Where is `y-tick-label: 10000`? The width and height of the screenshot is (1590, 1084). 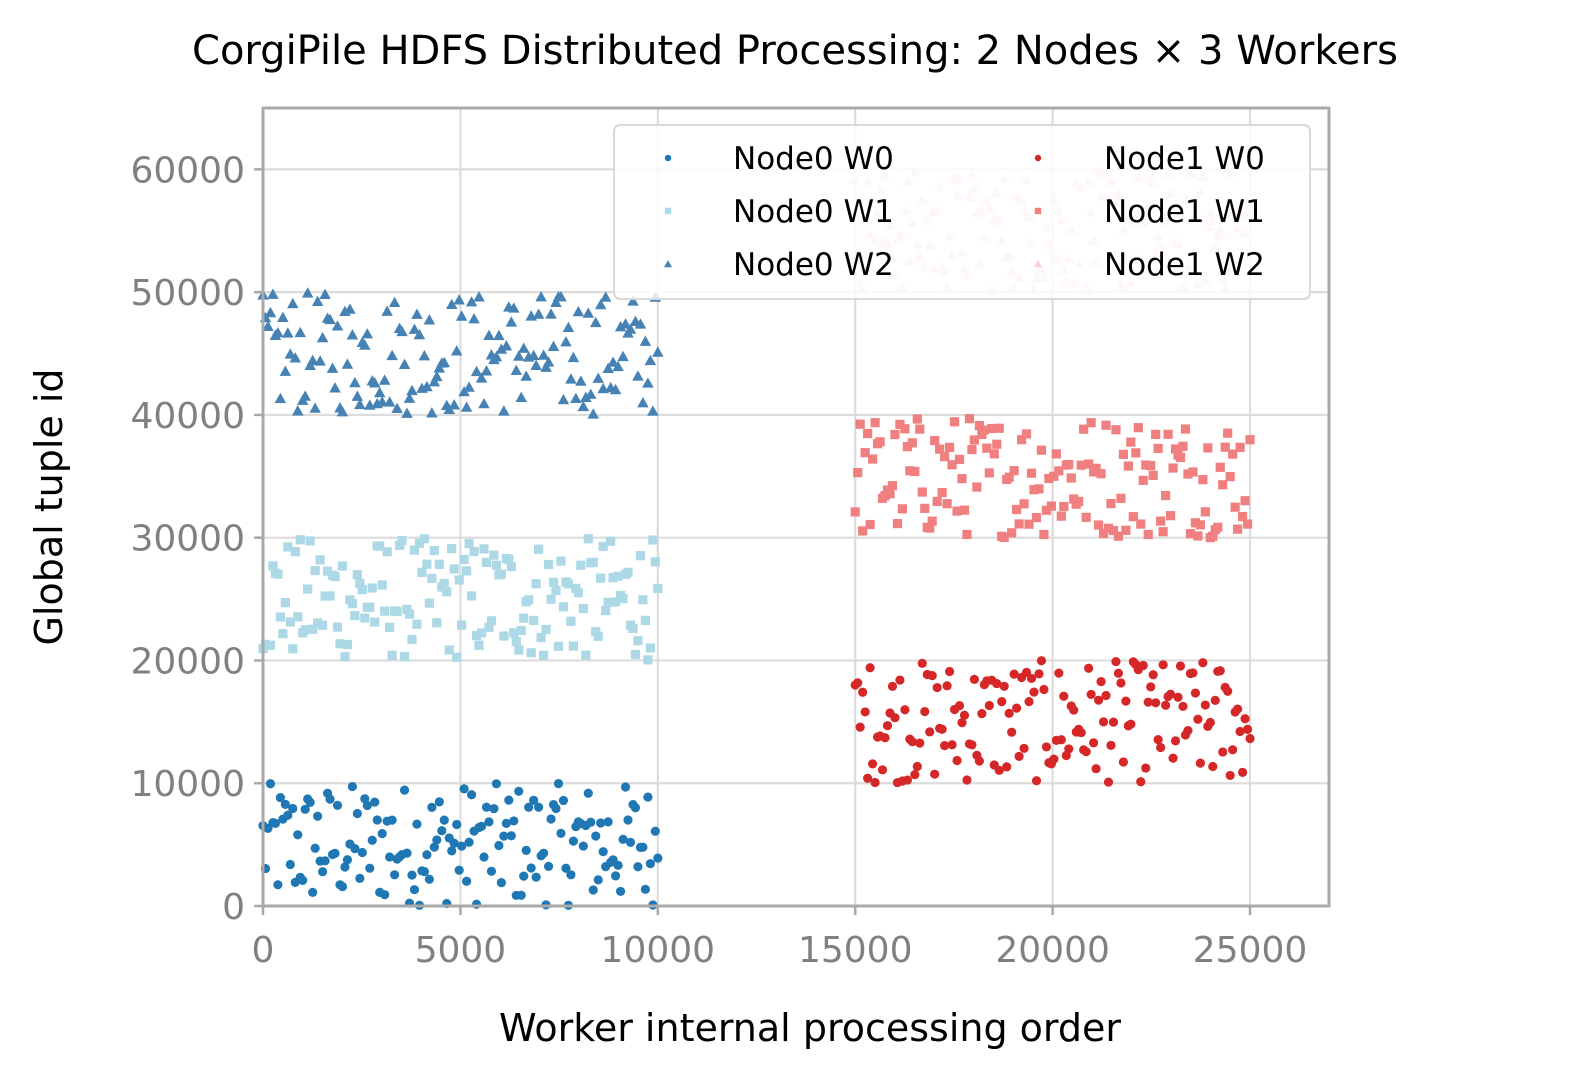
y-tick-label: 10000 is located at coordinates (187, 784).